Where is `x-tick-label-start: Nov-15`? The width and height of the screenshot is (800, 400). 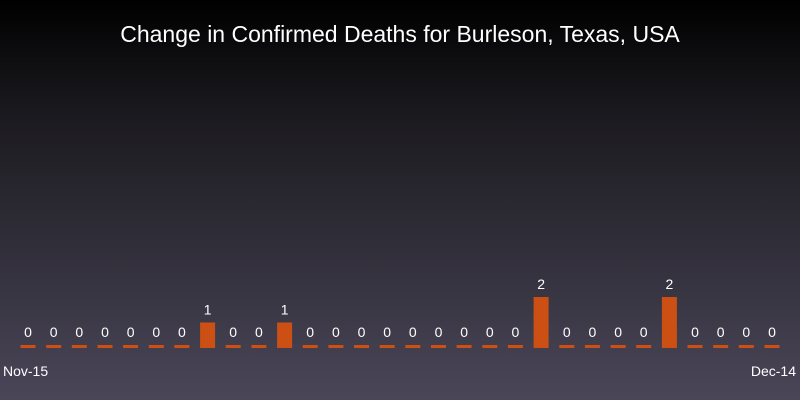
x-tick-label-start: Nov-15 is located at coordinates (26, 371).